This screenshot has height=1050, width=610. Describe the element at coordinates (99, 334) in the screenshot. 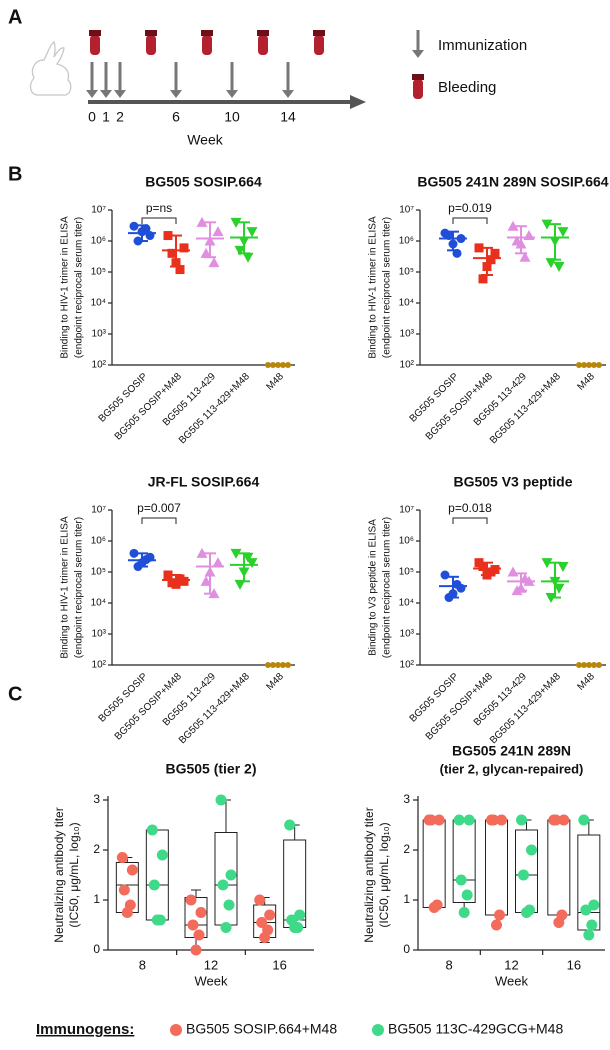

I see `y-tick-label: 10³` at that location.